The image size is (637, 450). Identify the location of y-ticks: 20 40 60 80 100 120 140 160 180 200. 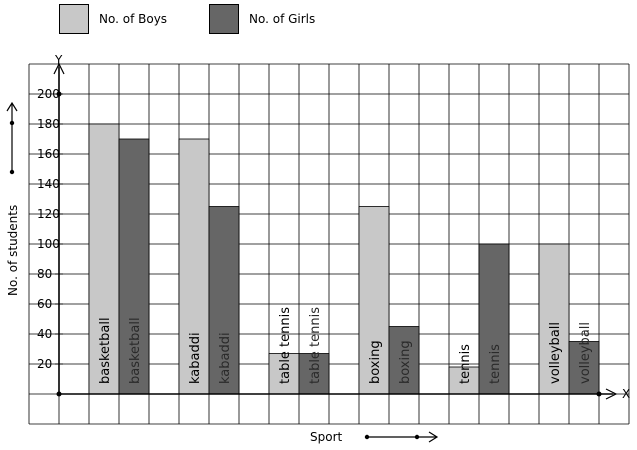
(50, 229).